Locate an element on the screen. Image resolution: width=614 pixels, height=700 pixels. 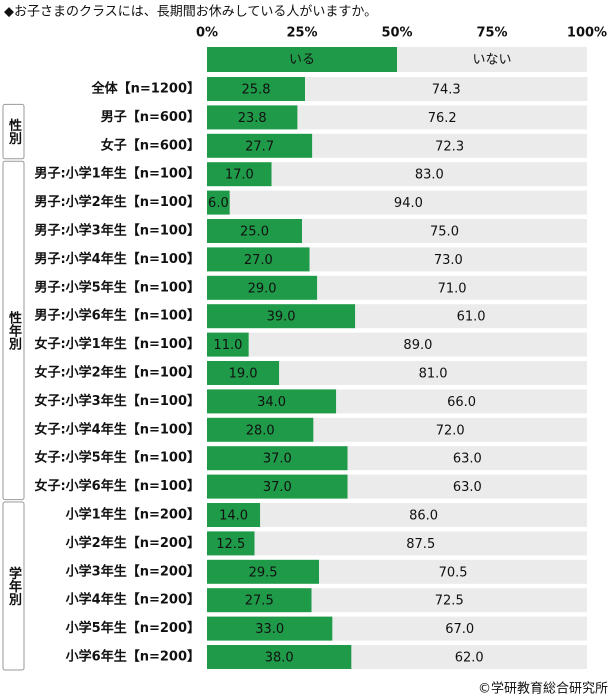
value-label: 27.5 is located at coordinates (259, 601).